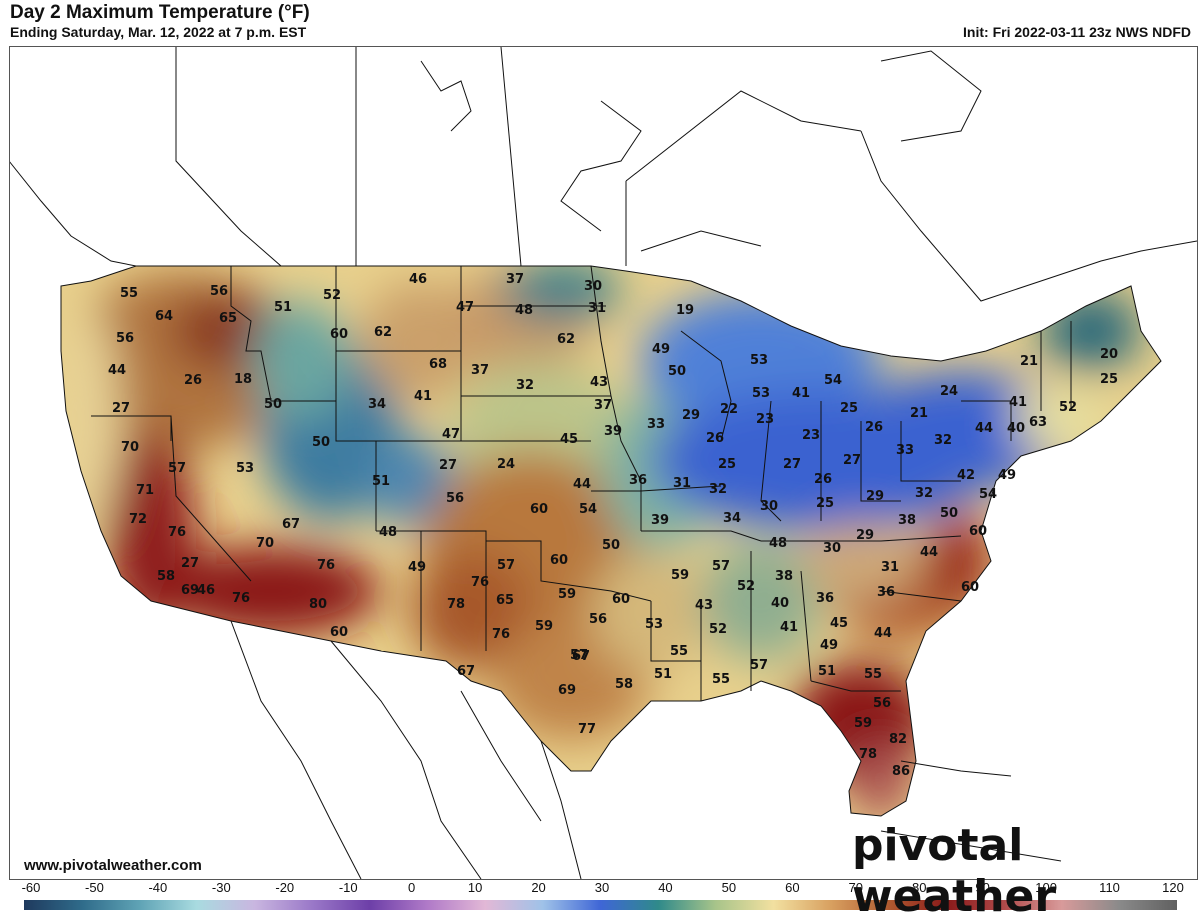 The image size is (1203, 922). I want to click on temperature-value: 65, so click(505, 600).